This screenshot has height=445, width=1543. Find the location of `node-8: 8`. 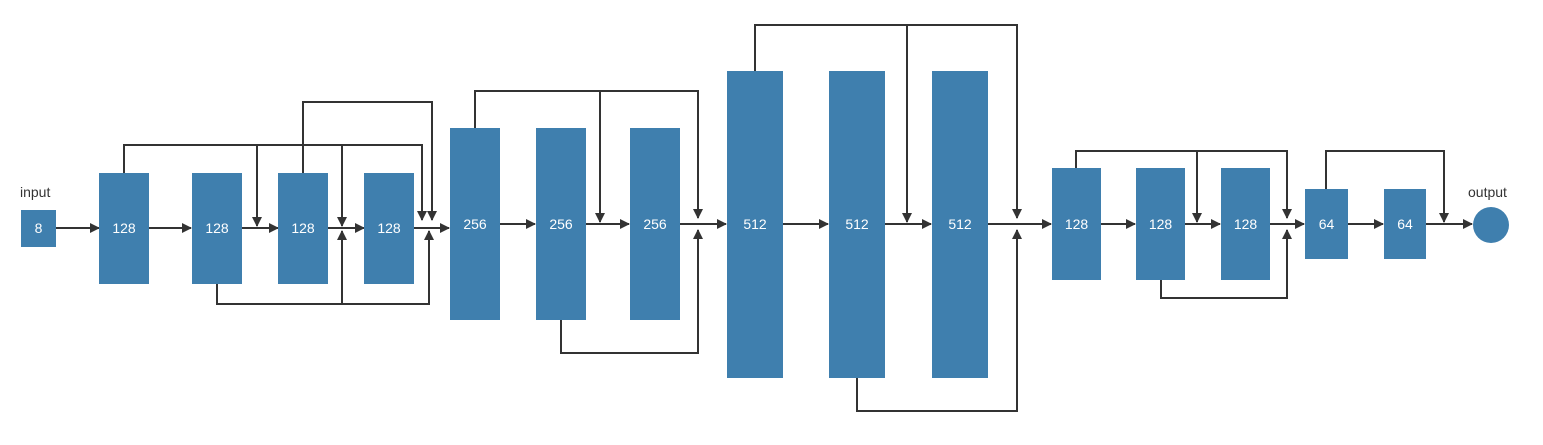

node-8: 8 is located at coordinates (38, 228).